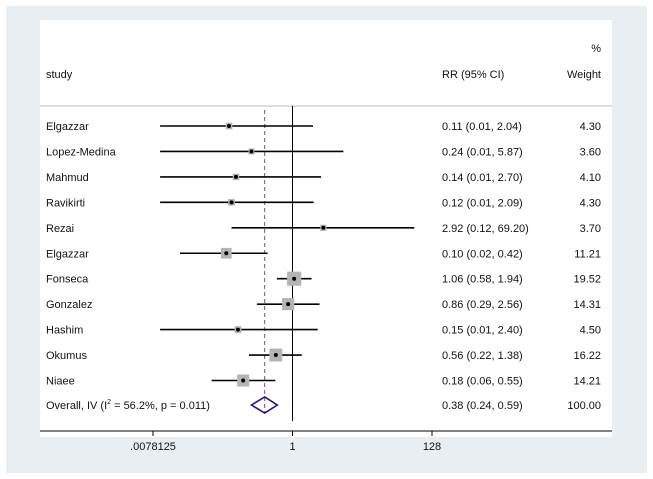 The image size is (653, 479). What do you see at coordinates (285, 442) in the screenshot?
I see `x-axis-ticks: .0078125 1 128` at bounding box center [285, 442].